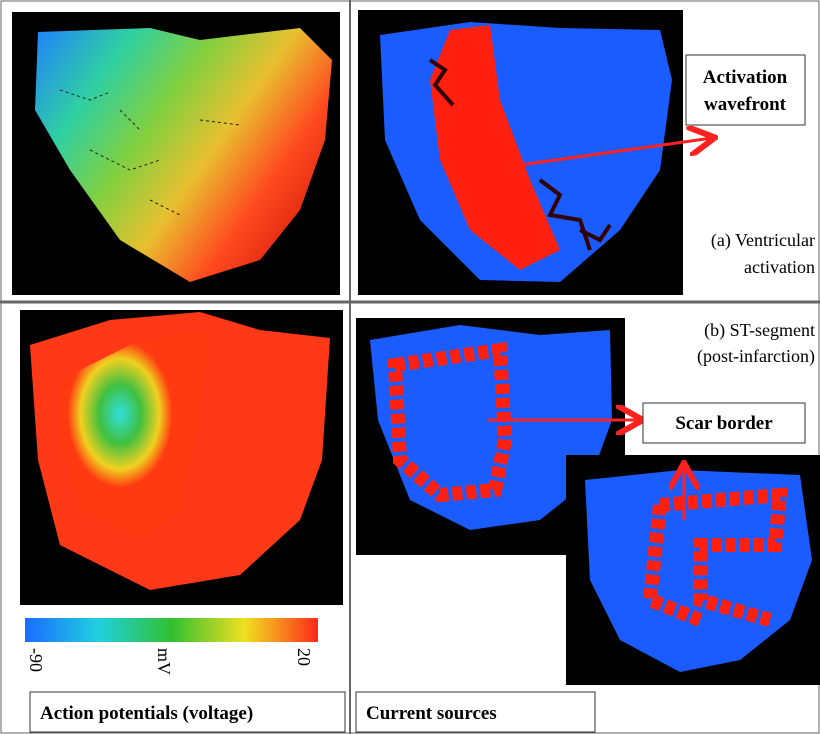 This screenshot has width=820, height=734. Describe the element at coordinates (150, 152) in the screenshot. I see `contours` at that location.